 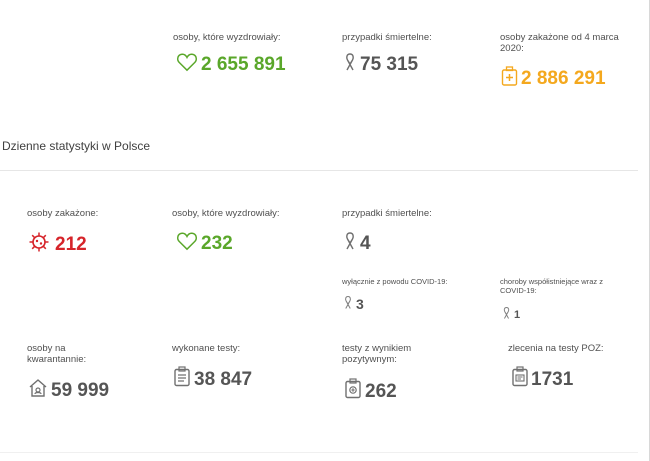 I want to click on quarantine-stat: 59 999, so click(x=68, y=391).